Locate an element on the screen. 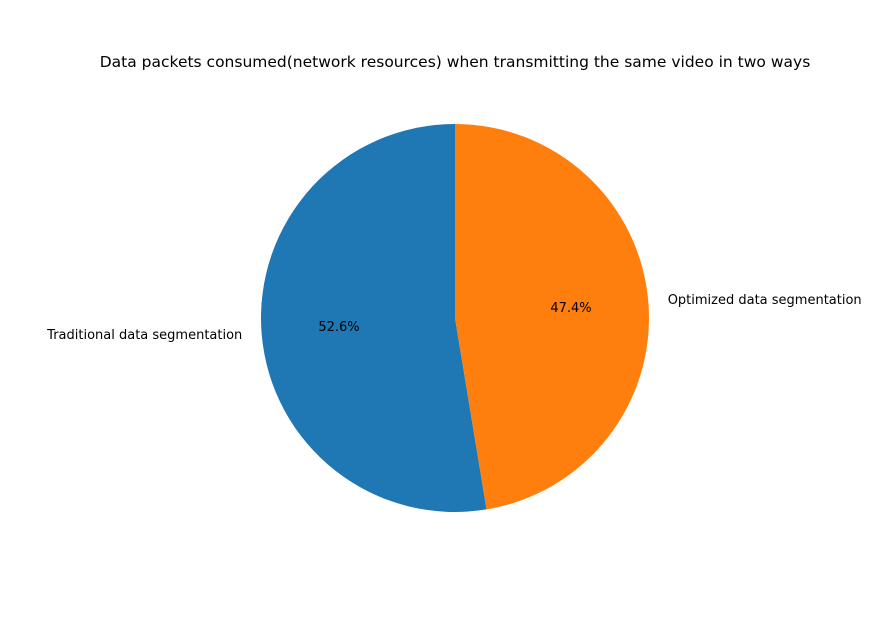  slice-label-1: Traditional data segmentation is located at coordinates (144, 335).